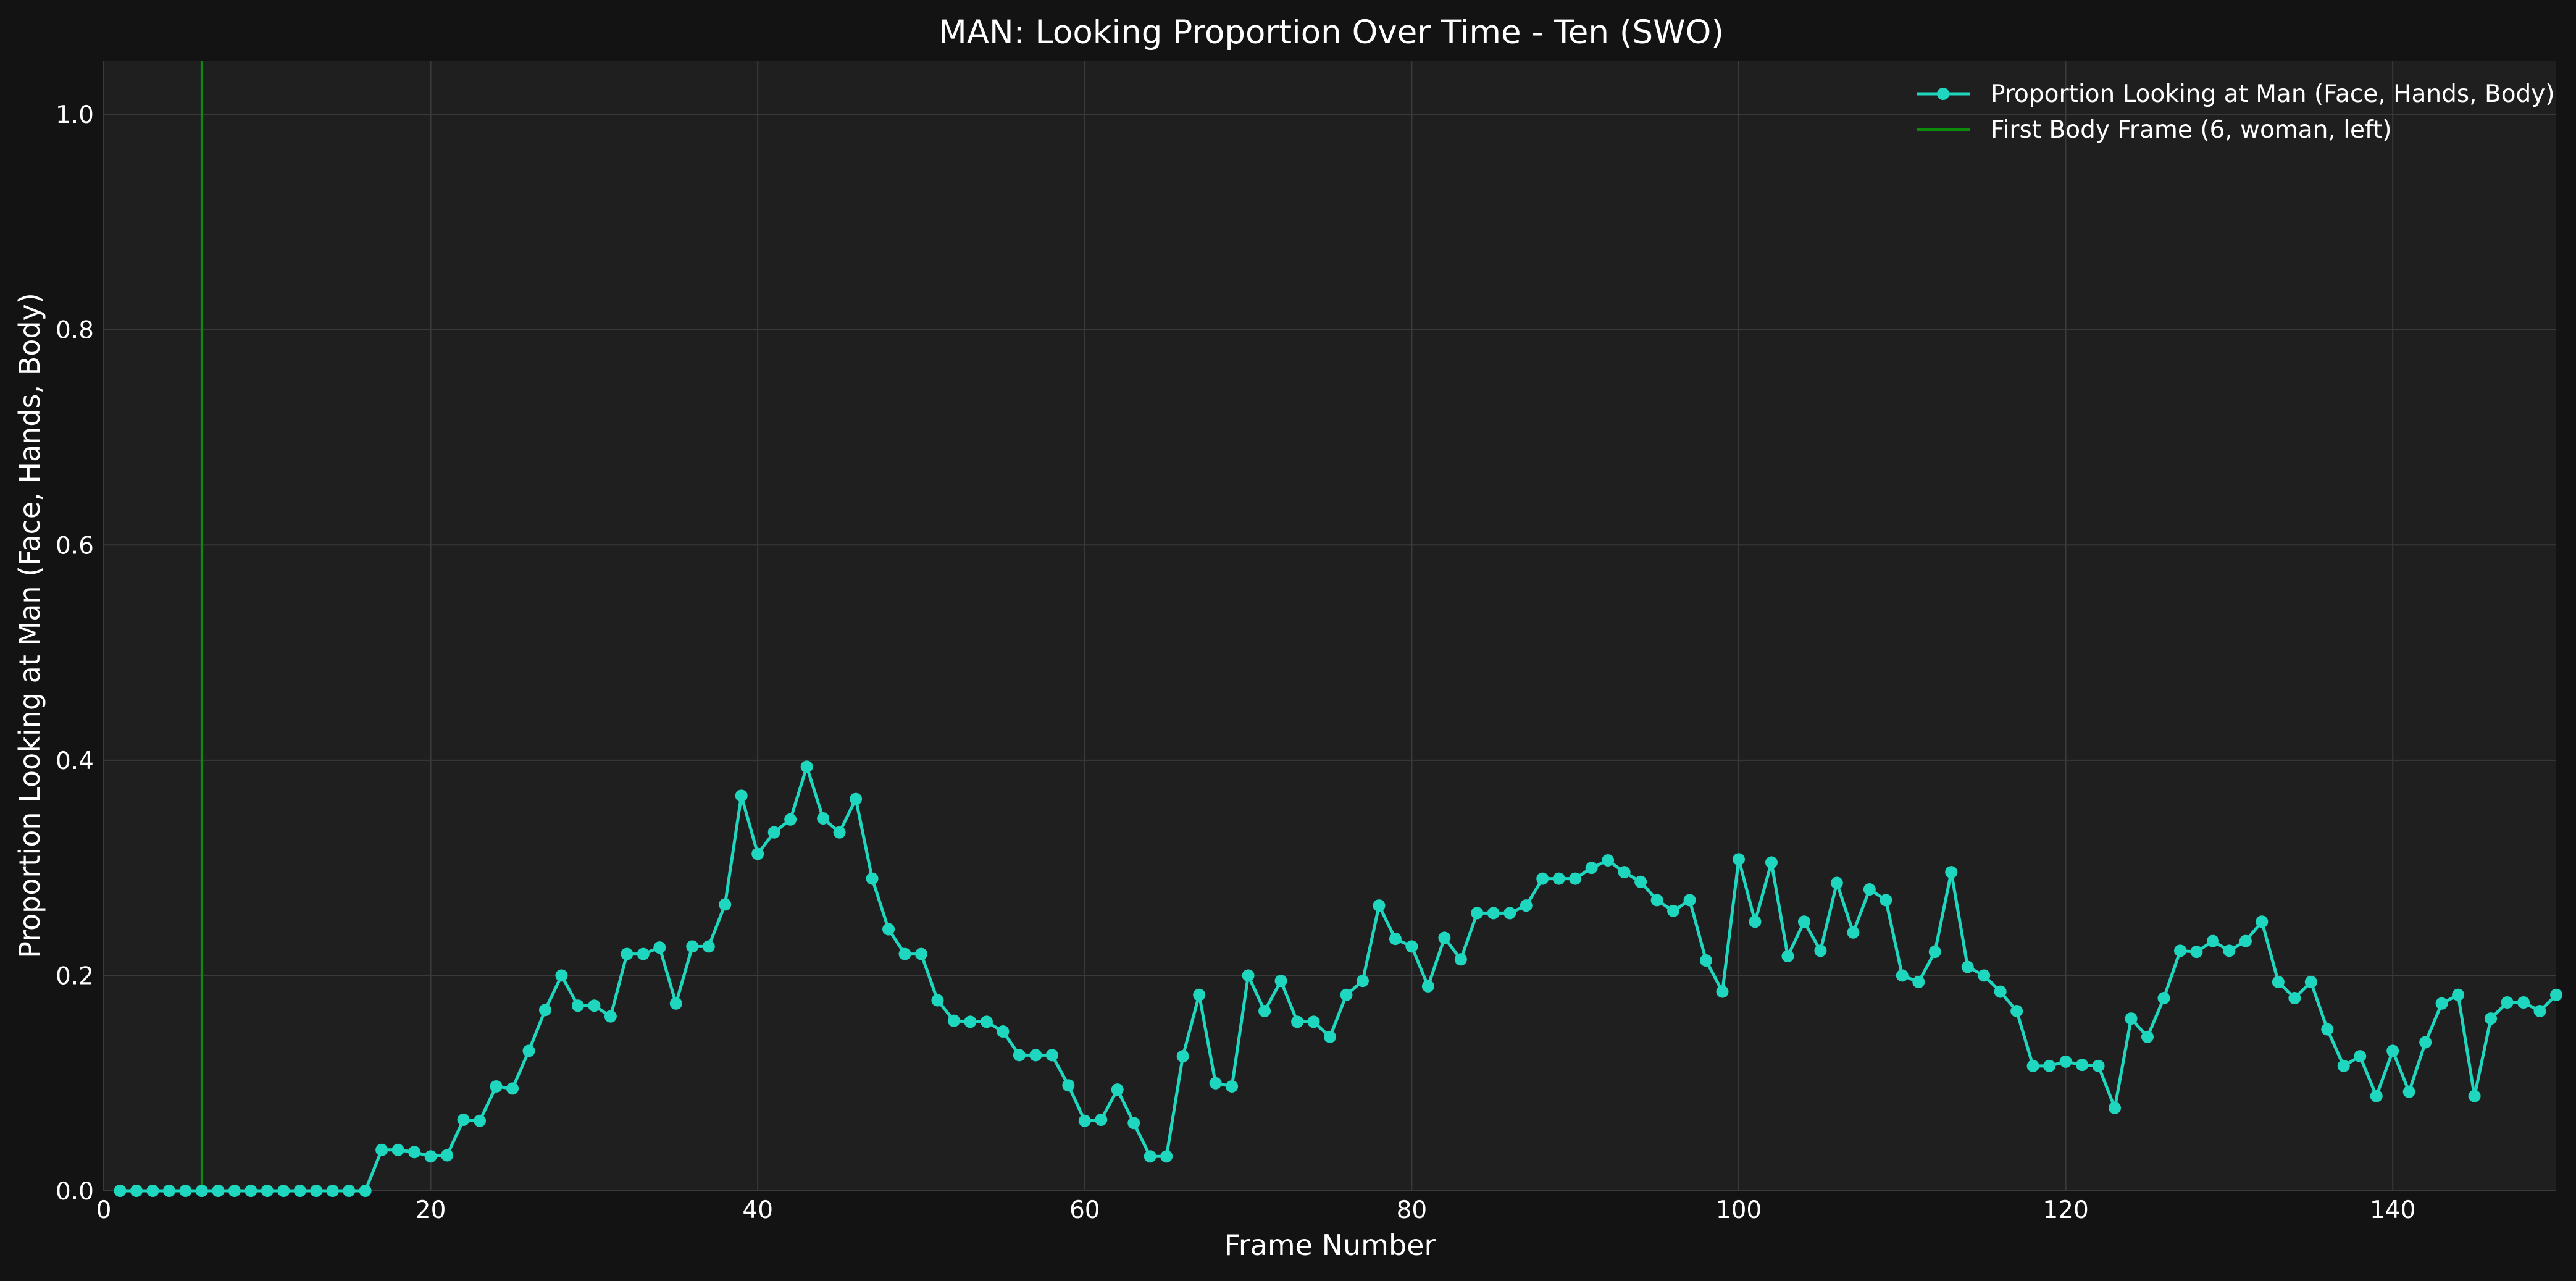  I want to click on x-tick-label: 20, so click(431, 1210).